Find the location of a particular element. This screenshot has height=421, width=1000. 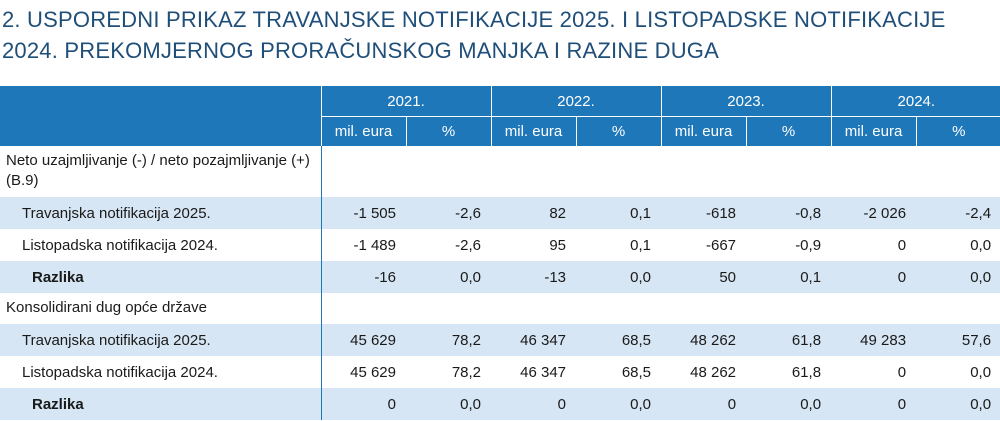

year-header: 2024. is located at coordinates (915, 101).